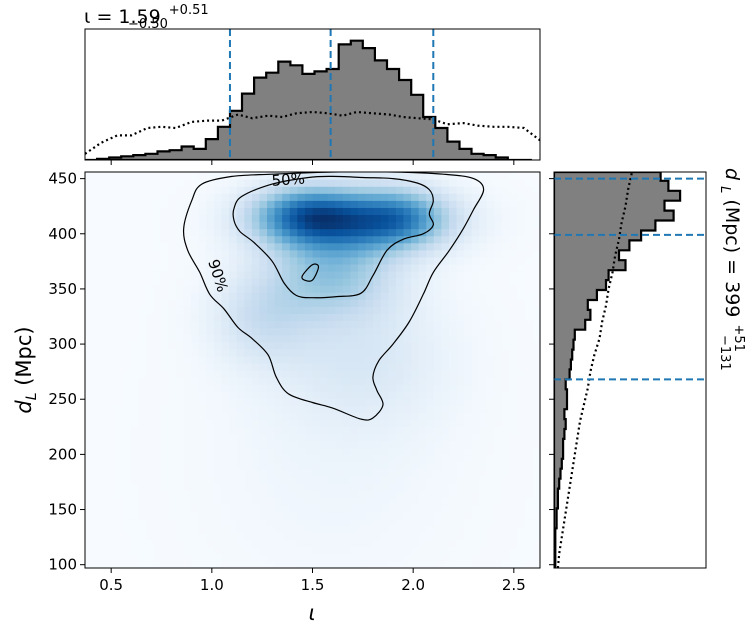 The height and width of the screenshot is (635, 753). I want to click on top-title-sub: −0.50, so click(148, 24).